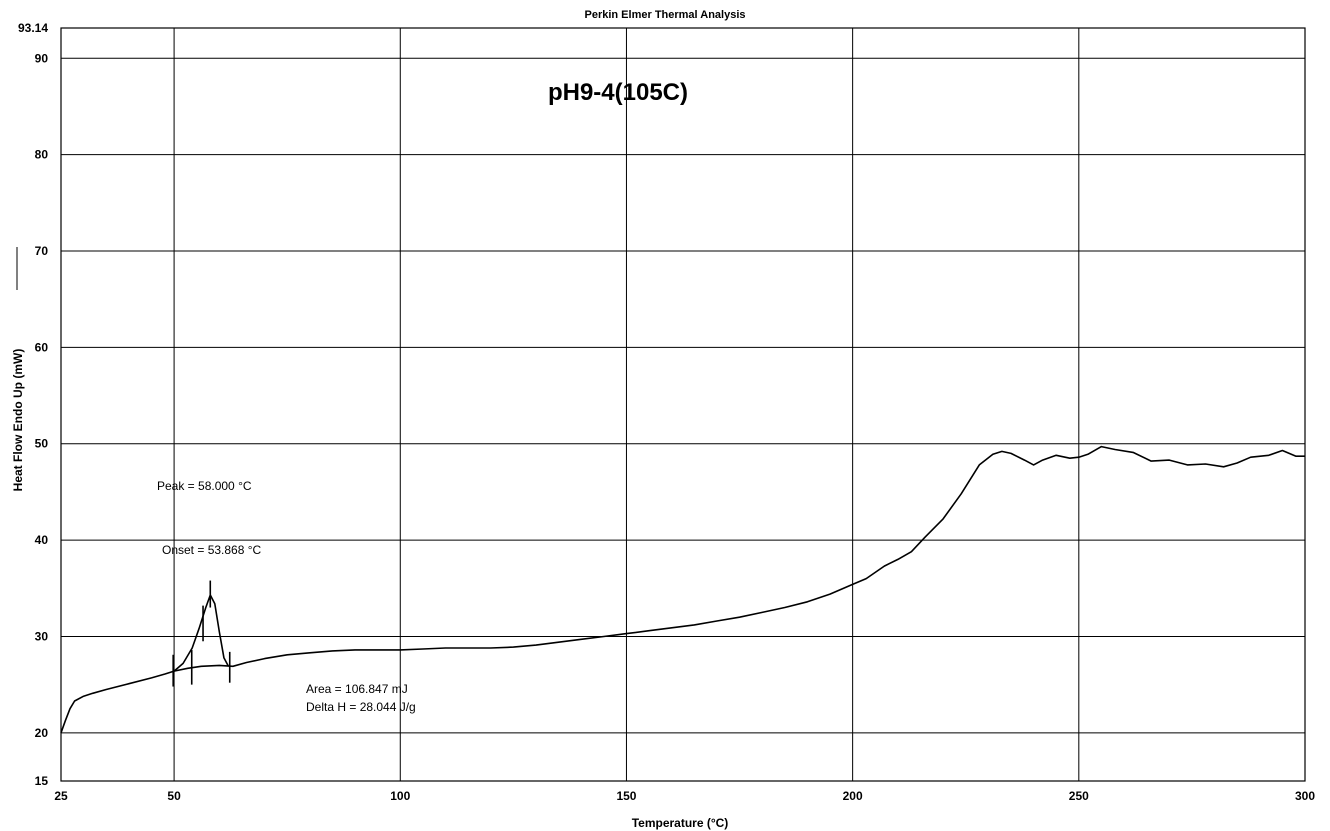 The image size is (1330, 831). What do you see at coordinates (42, 58) in the screenshot?
I see `y-tick-label: 90` at bounding box center [42, 58].